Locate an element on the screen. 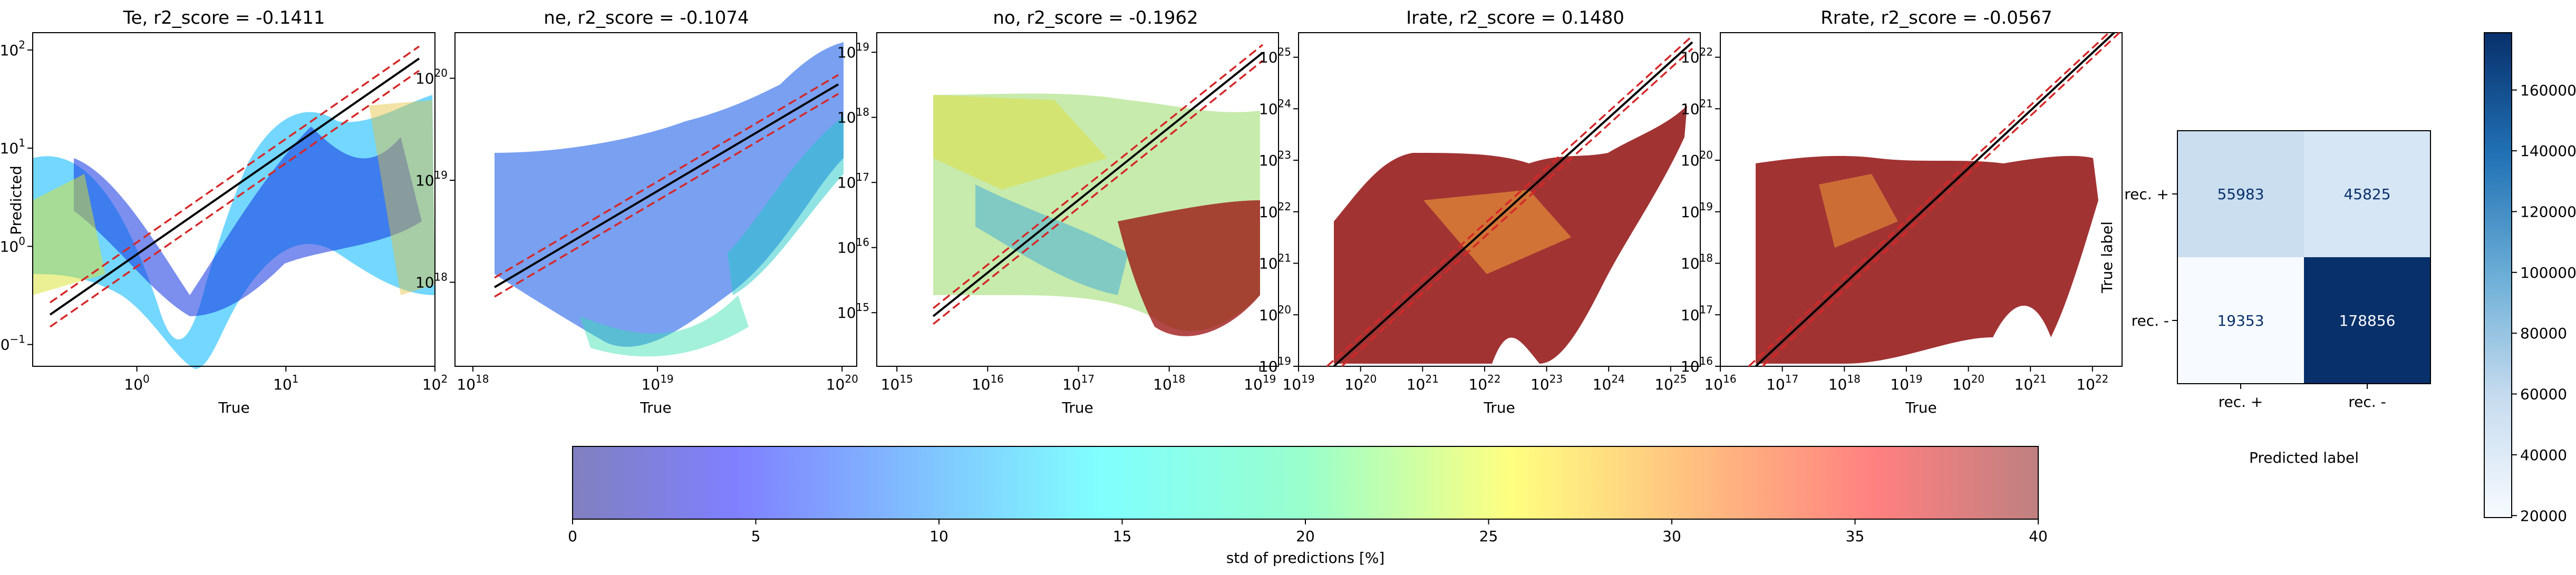  x-tick-label: 10¹ is located at coordinates (285, 383).